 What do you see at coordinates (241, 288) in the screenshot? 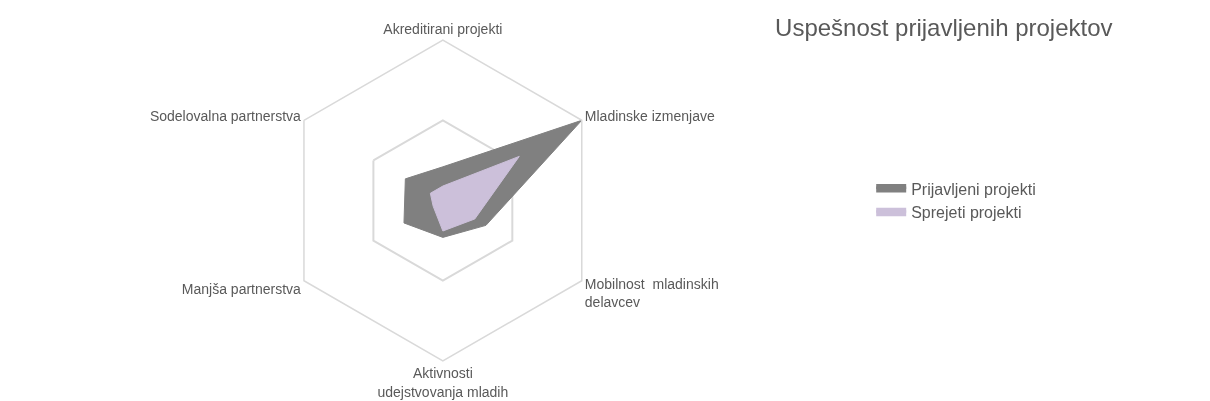
I see `spoke-label: Manjša partnerstva` at bounding box center [241, 288].